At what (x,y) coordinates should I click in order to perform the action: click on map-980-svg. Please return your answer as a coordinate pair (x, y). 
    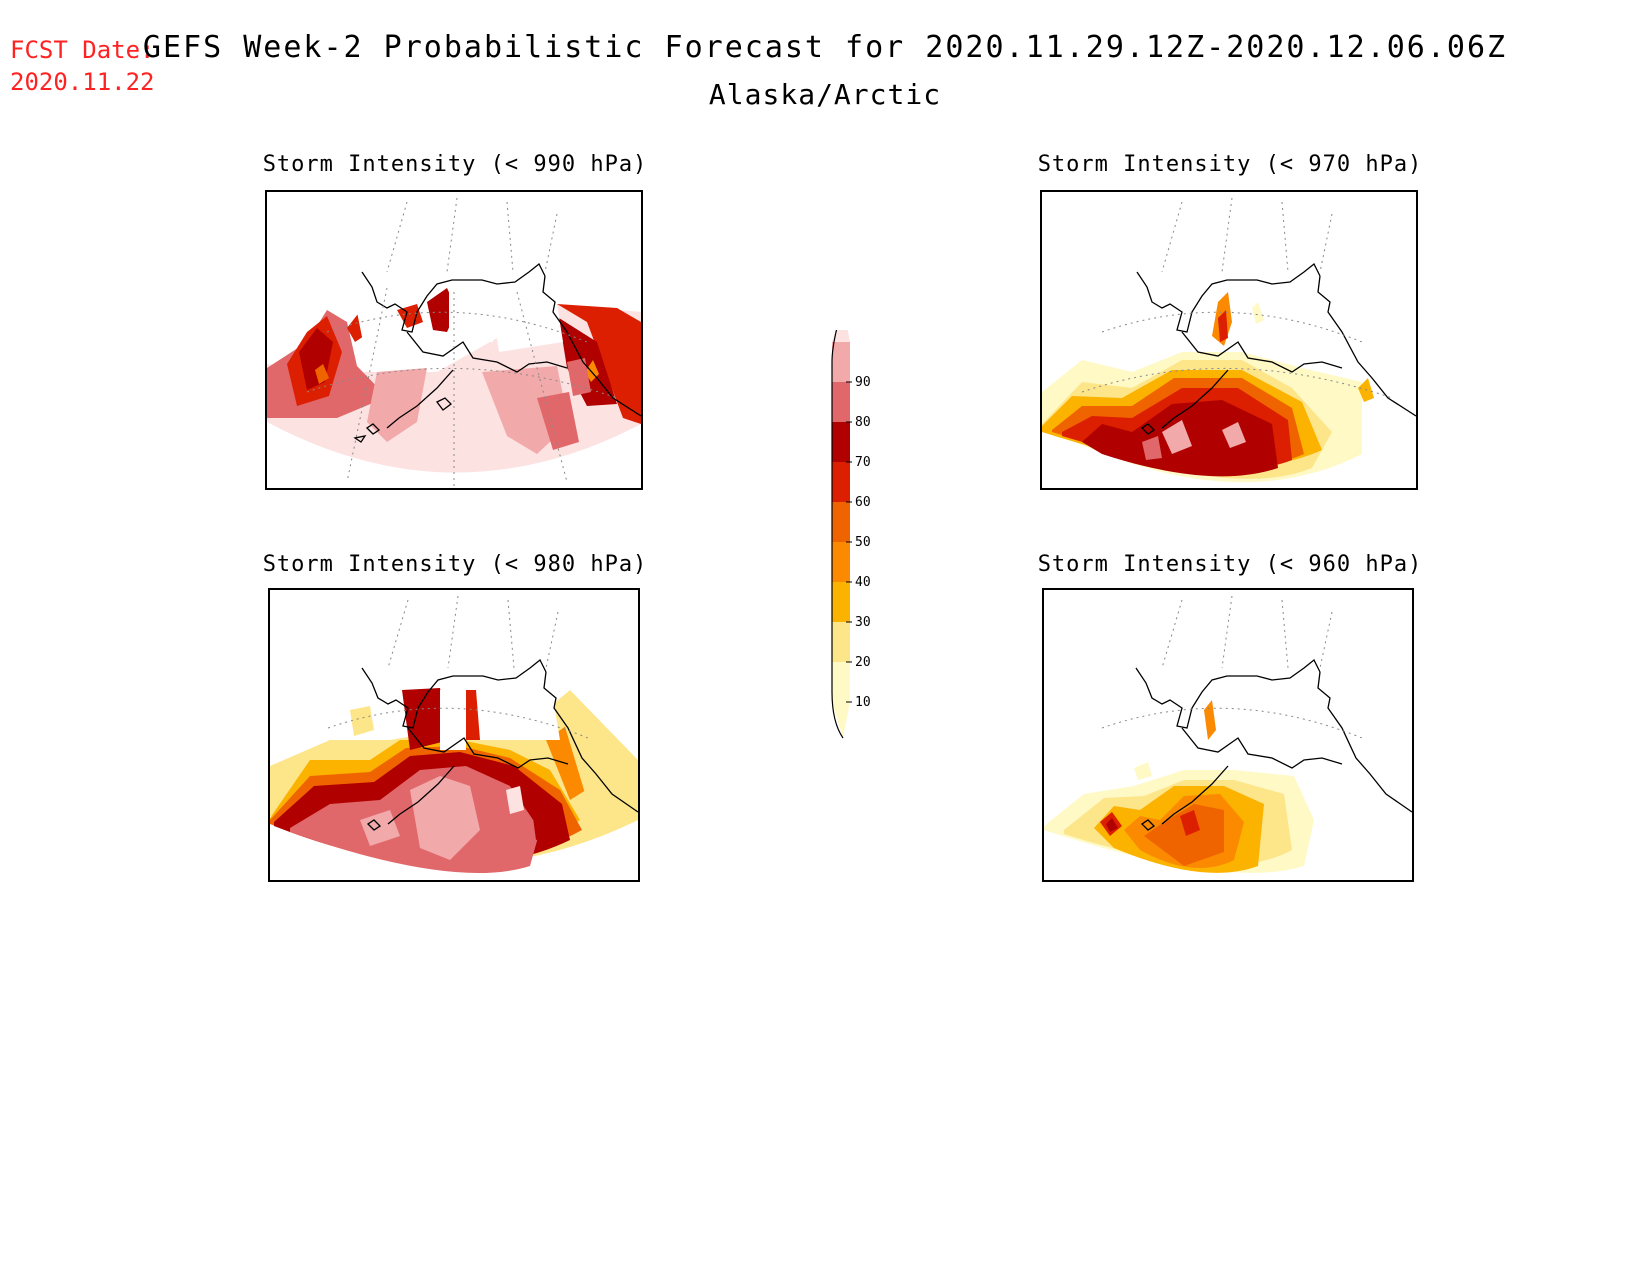
    Looking at the image, I should click on (454, 734).